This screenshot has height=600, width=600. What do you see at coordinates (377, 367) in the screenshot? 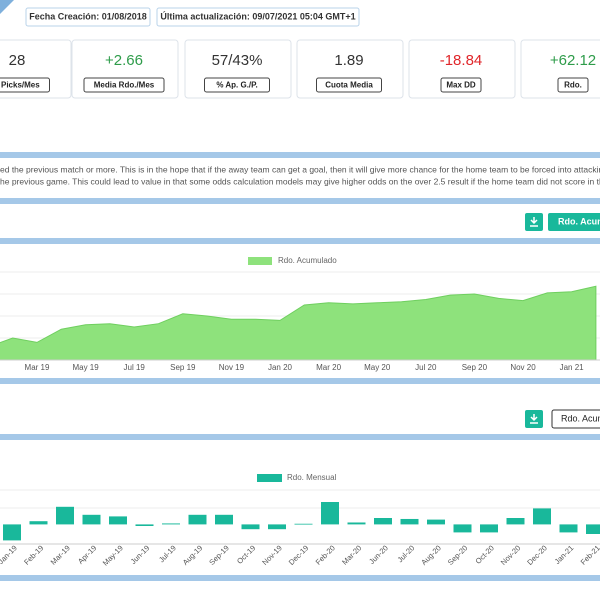
I see `x-tick-label: May 20` at bounding box center [377, 367].